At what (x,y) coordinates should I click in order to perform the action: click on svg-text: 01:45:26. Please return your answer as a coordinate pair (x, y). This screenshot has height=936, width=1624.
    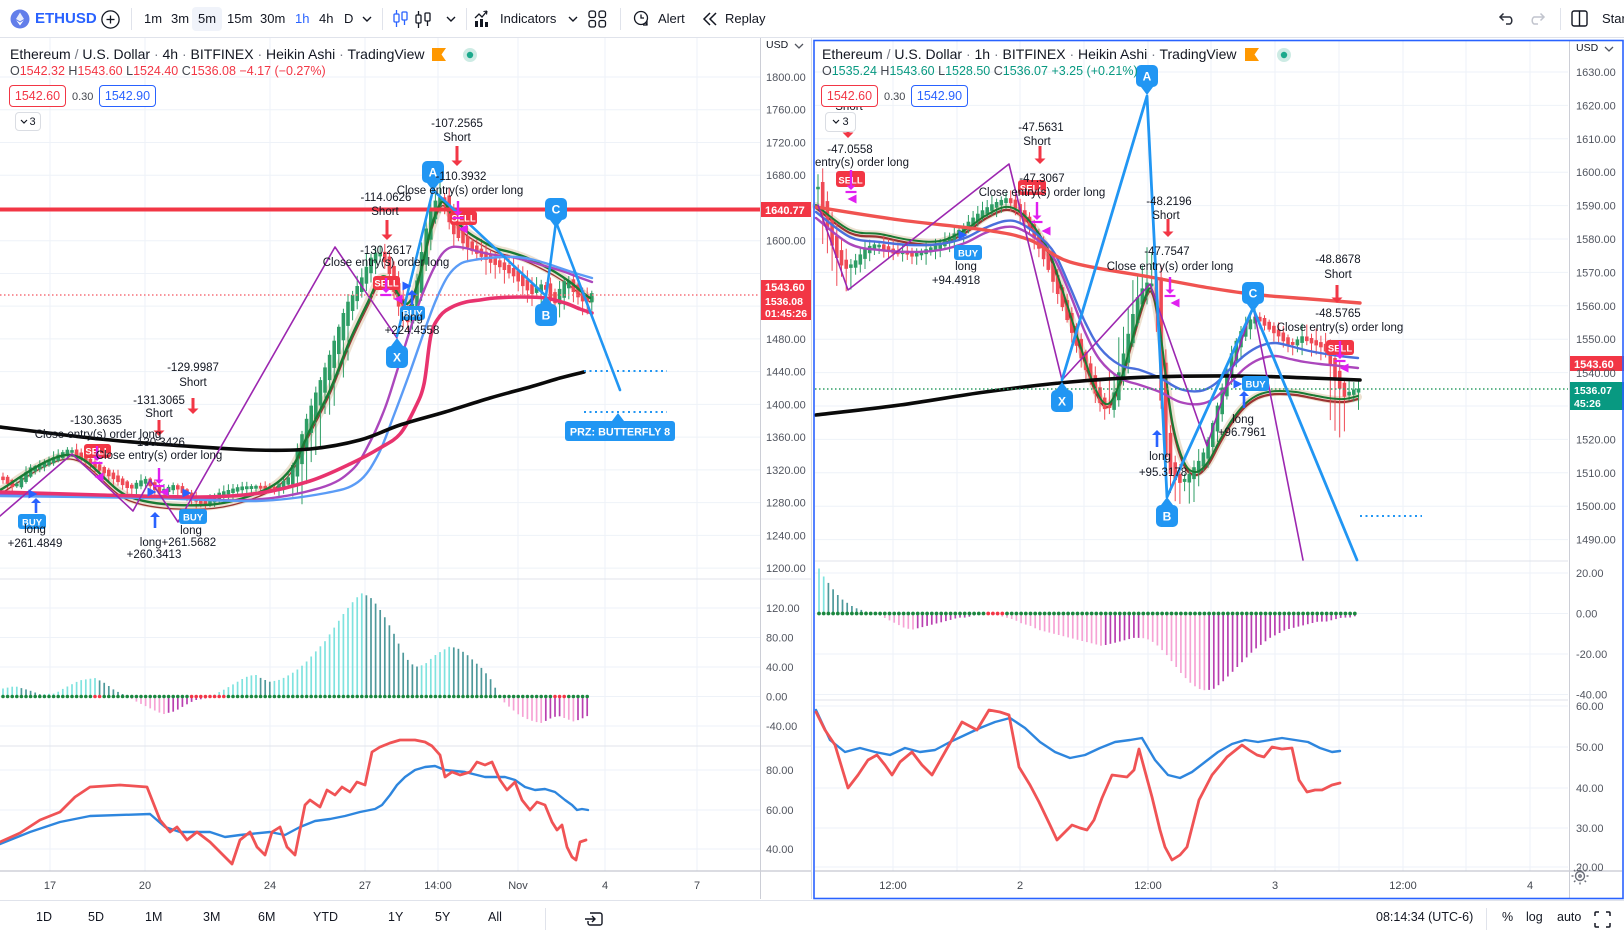
    Looking at the image, I should click on (786, 314).